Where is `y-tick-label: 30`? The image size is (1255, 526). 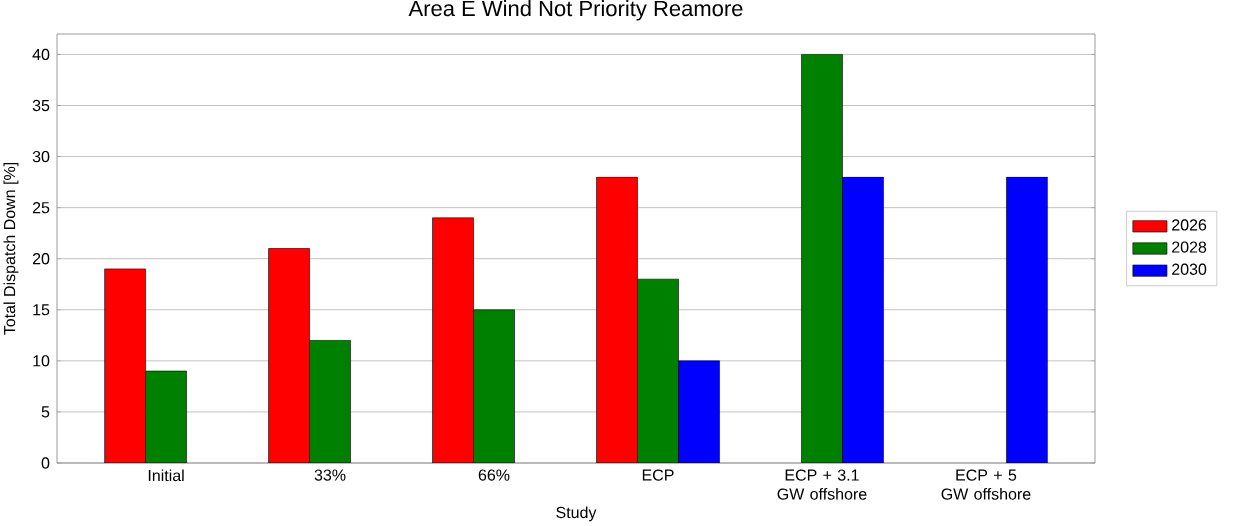
y-tick-label: 30 is located at coordinates (41, 156).